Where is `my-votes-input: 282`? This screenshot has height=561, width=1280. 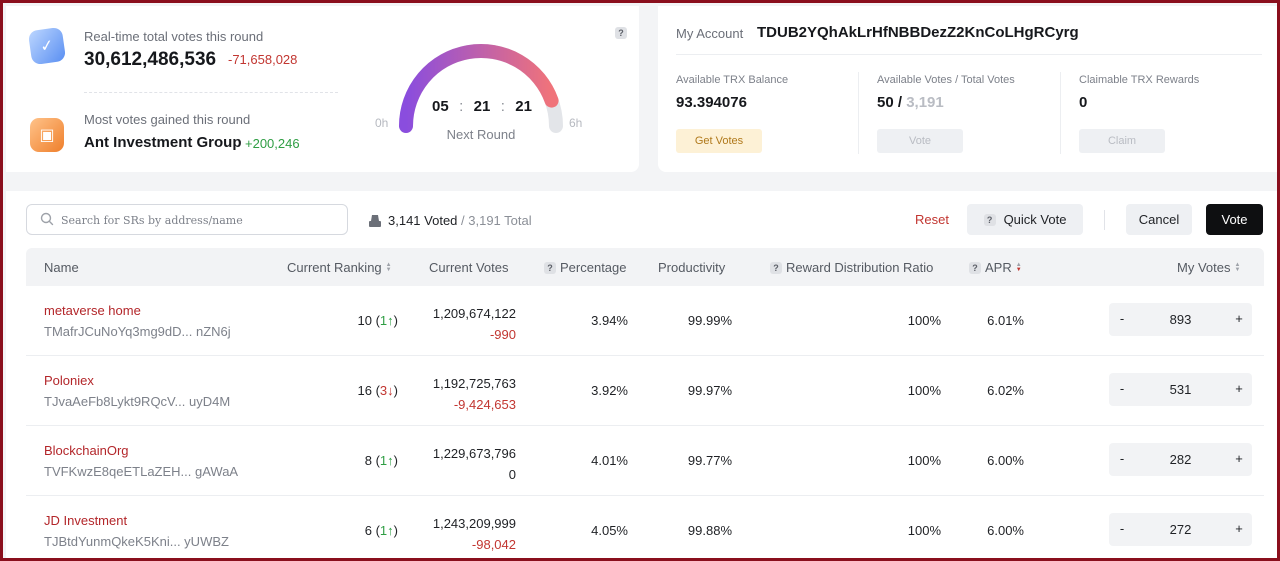 my-votes-input: 282 is located at coordinates (1180, 459).